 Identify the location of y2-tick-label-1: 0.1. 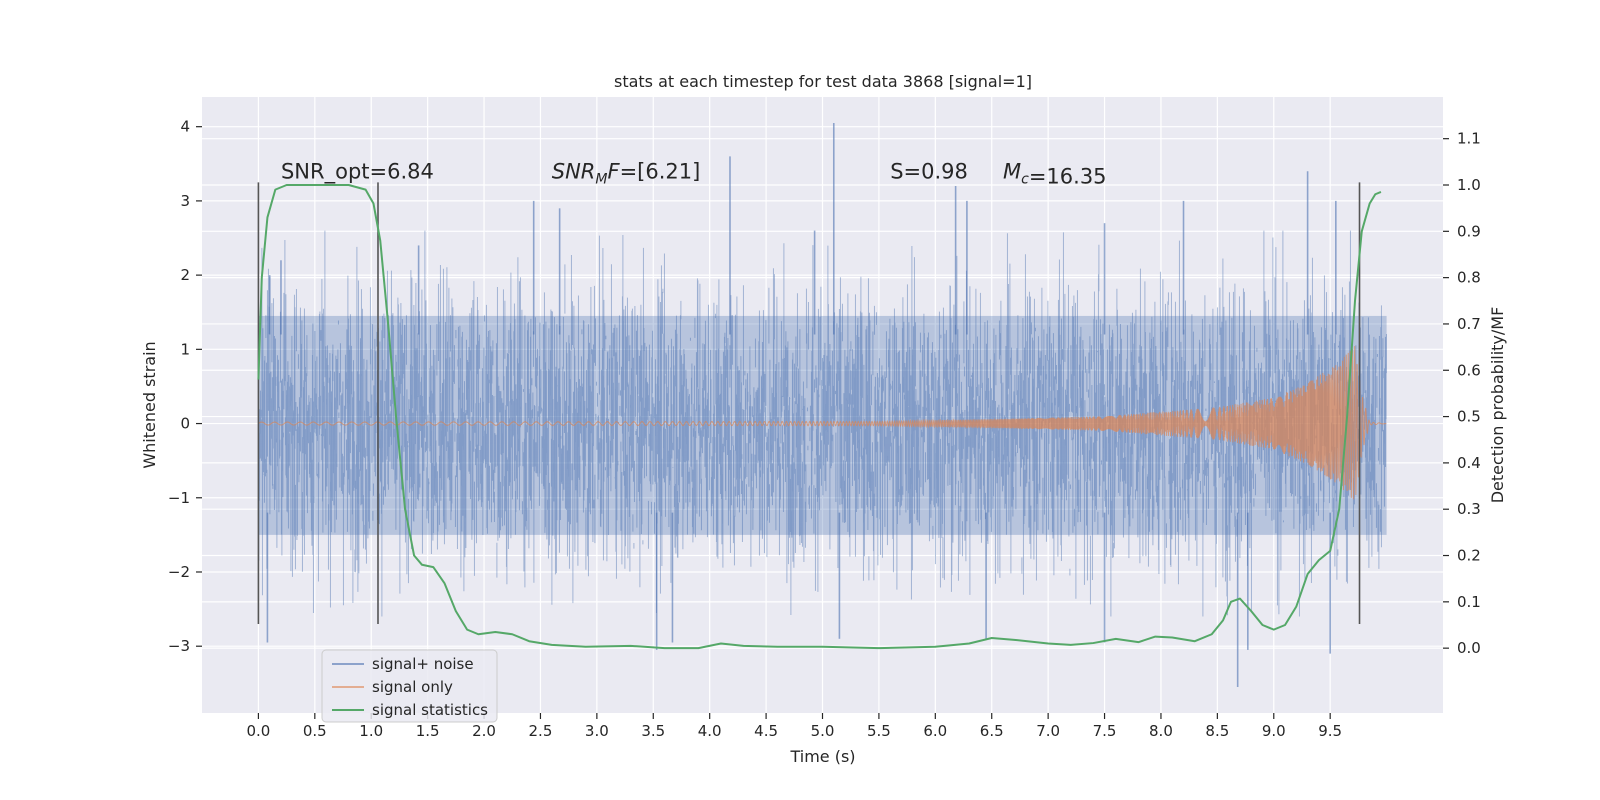
(1469, 602).